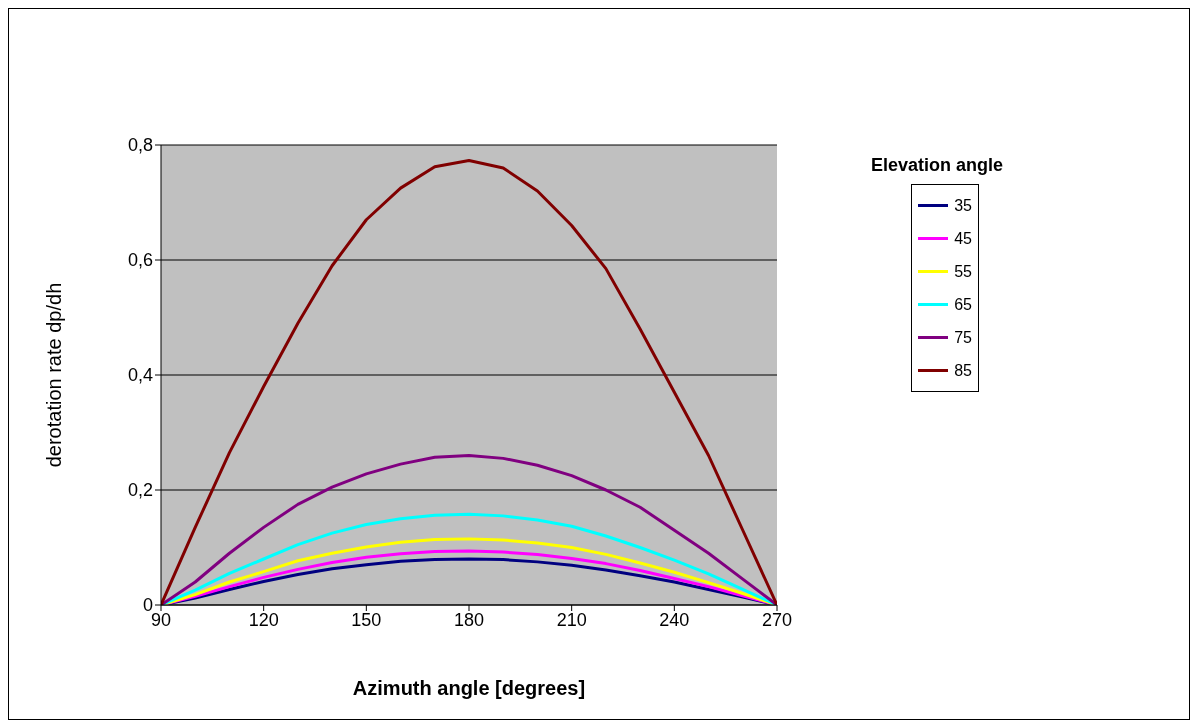  Describe the element at coordinates (571, 619) in the screenshot. I see `x-tick-label: 210` at that location.